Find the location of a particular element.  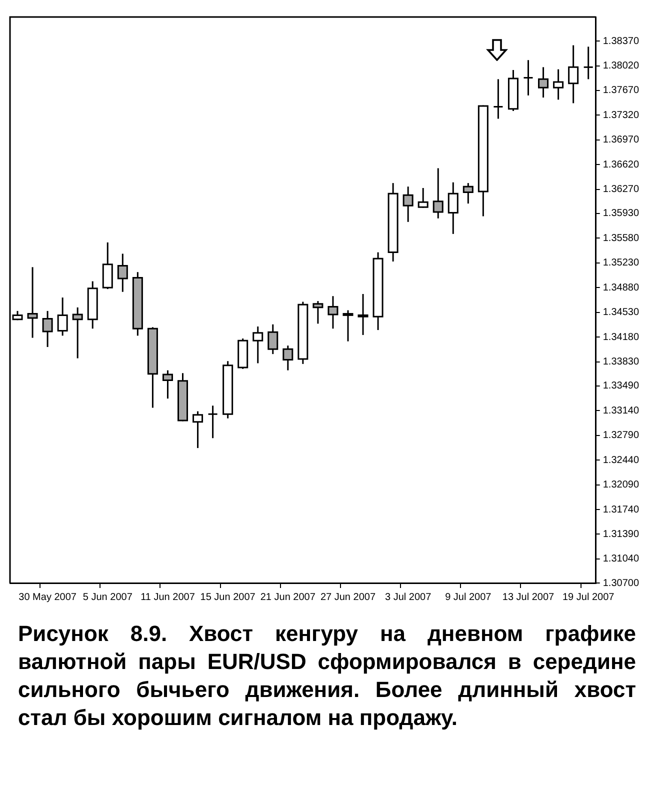

x-tick-label: 30 May 2007 is located at coordinates (47, 597).